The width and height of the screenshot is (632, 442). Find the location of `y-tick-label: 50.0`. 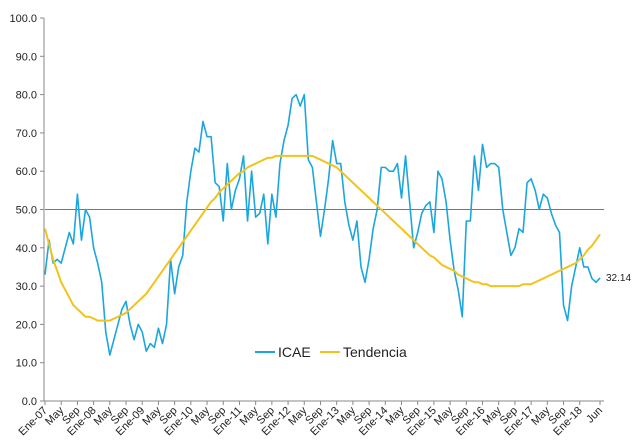

y-tick-label: 50.0 is located at coordinates (26, 211).